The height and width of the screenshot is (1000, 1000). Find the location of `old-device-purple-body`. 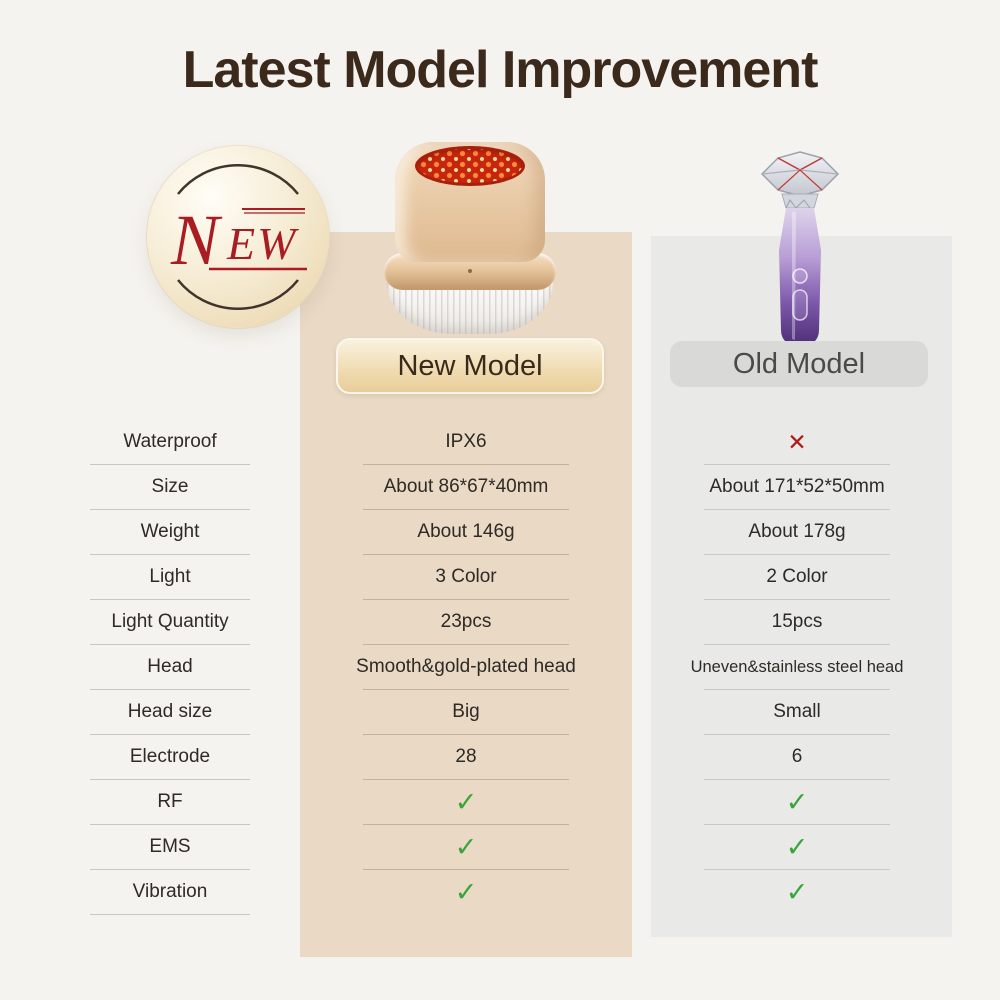

old-device-purple-body is located at coordinates (800, 277).